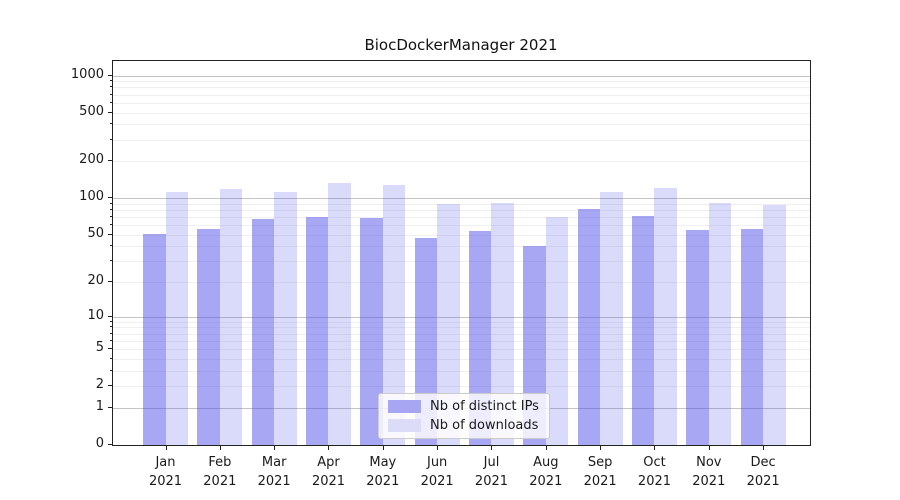 This screenshot has height=500, width=900. What do you see at coordinates (91, 160) in the screenshot?
I see `y-tick-label: 200` at bounding box center [91, 160].